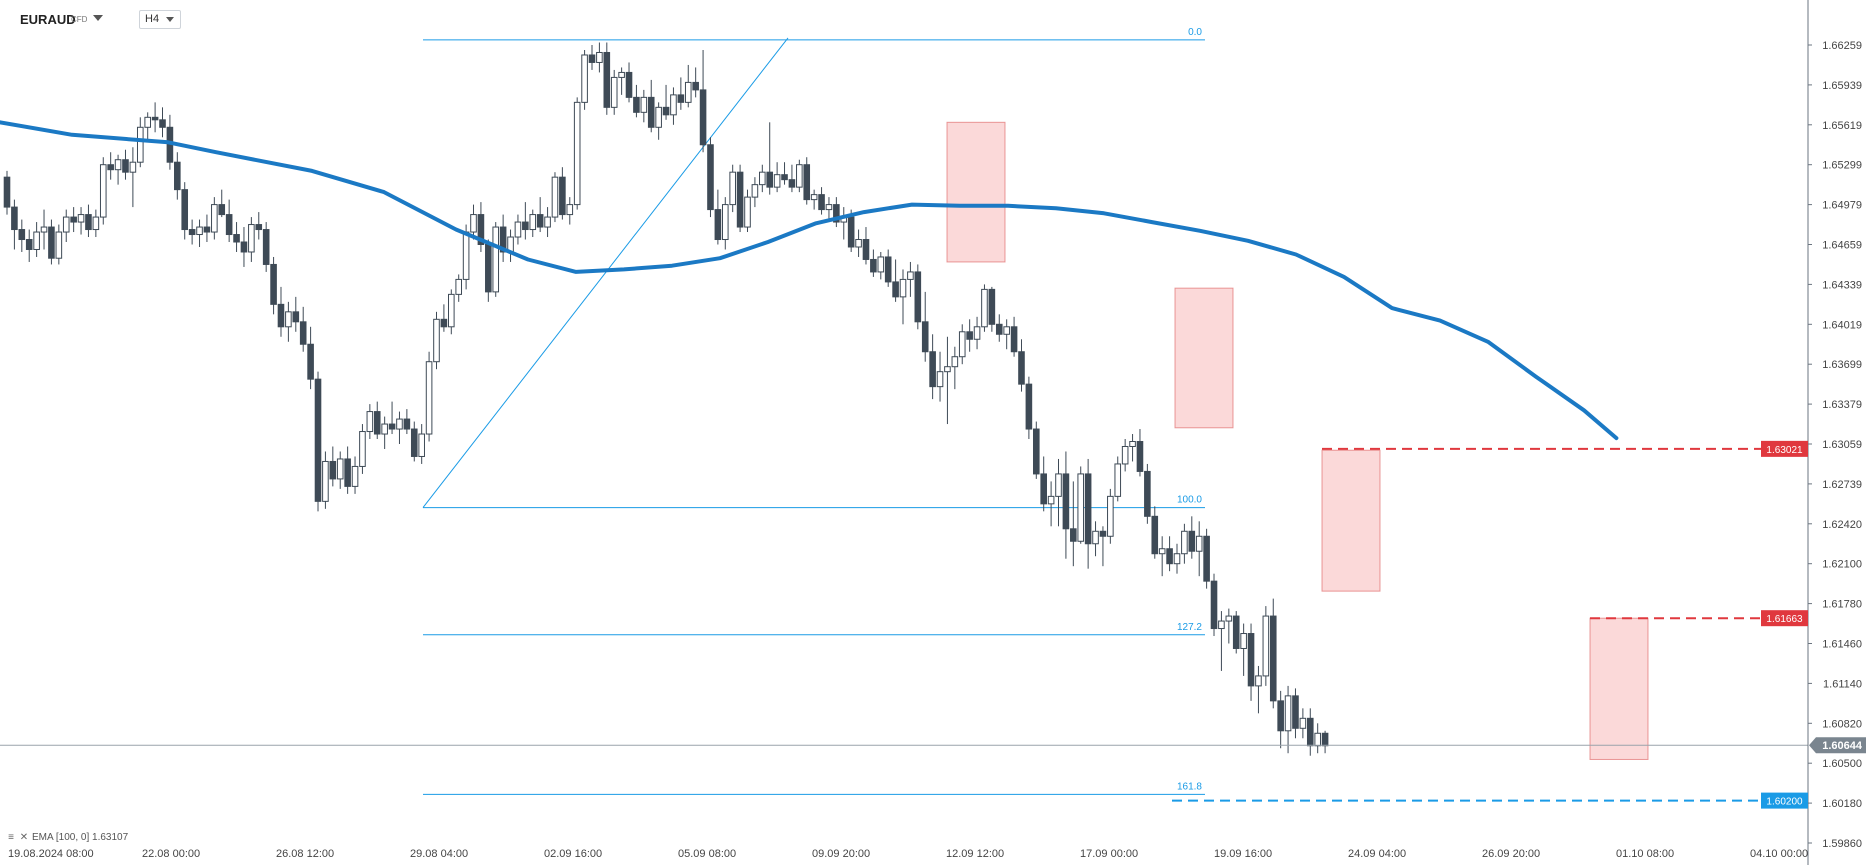 Image resolution: width=1866 pixels, height=865 pixels. What do you see at coordinates (975, 854) in the screenshot?
I see `time-tick-label: 12.09 12:00` at bounding box center [975, 854].